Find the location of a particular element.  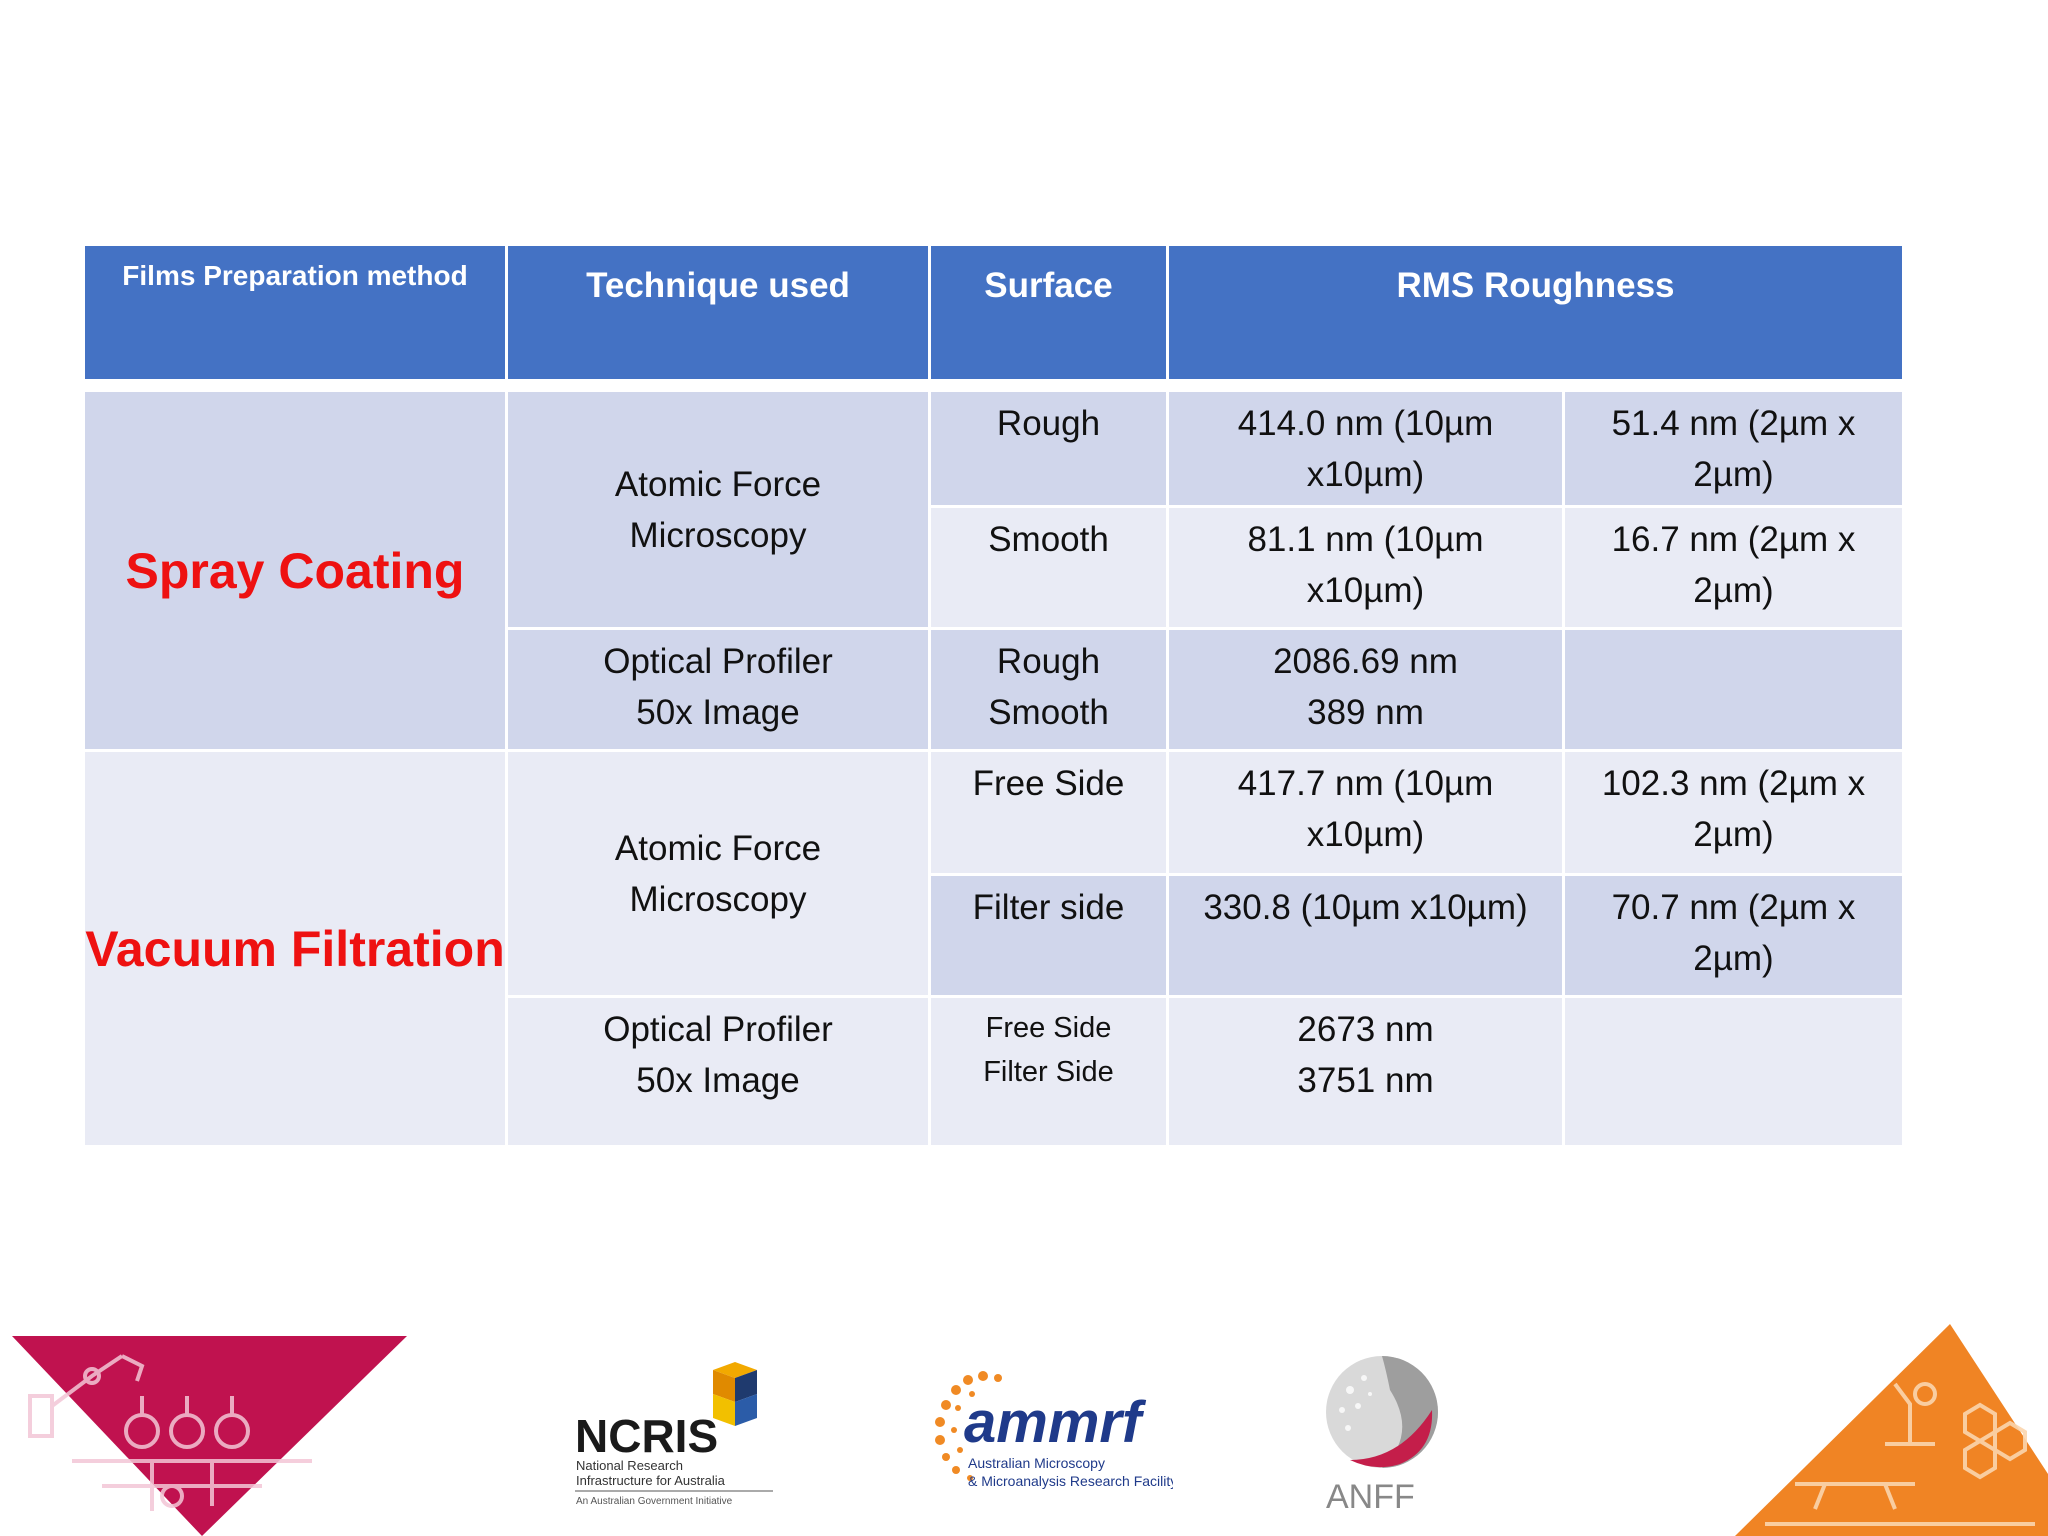

technique-afm-spray: Atomic Force Microscopy is located at coordinates (718, 509).